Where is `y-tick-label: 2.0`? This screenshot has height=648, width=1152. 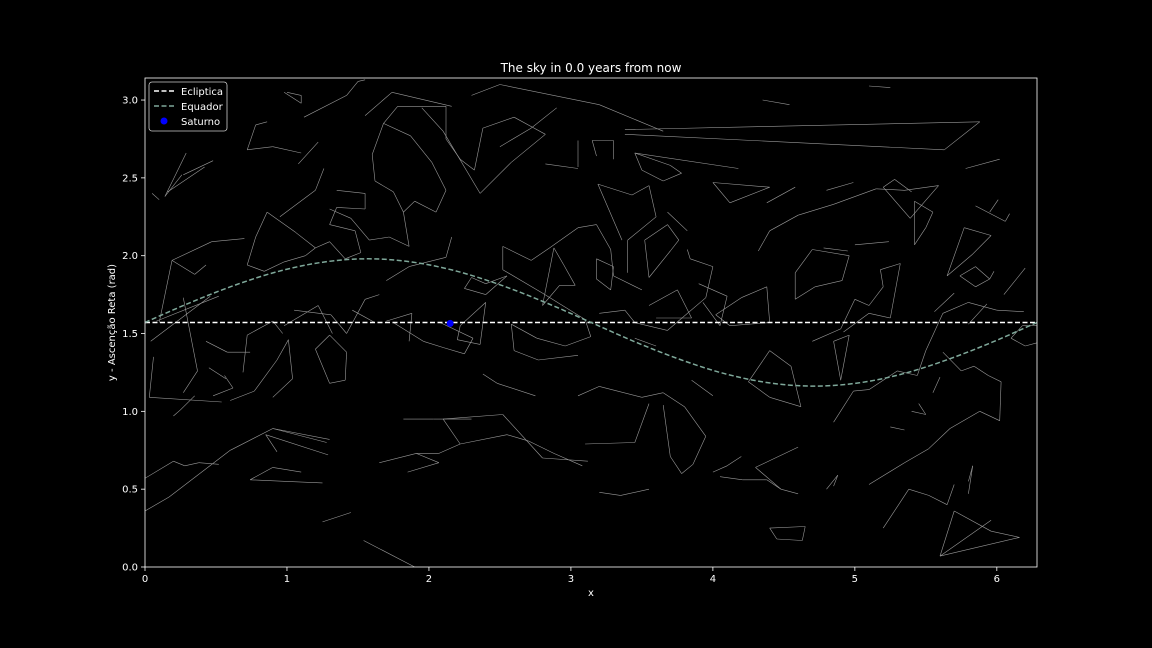
y-tick-label: 2.0 is located at coordinates (130, 256).